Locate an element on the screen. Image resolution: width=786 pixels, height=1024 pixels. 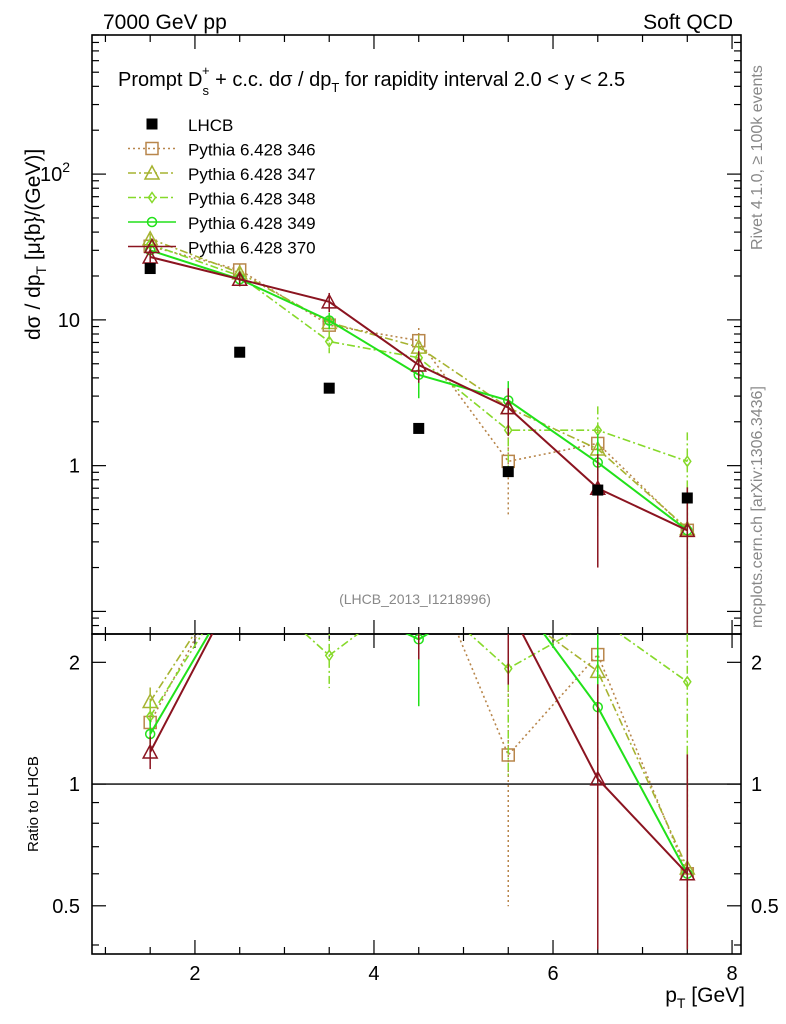
ratio-y-tick-label-left: 0.5 is located at coordinates (66, 907).